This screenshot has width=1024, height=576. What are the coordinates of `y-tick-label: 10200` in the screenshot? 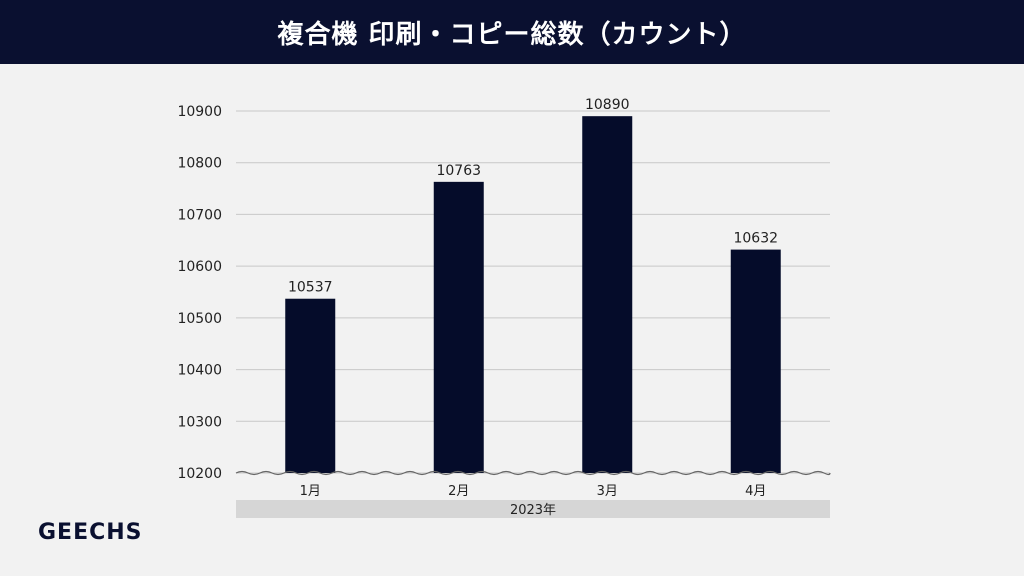 It's located at (199, 474).